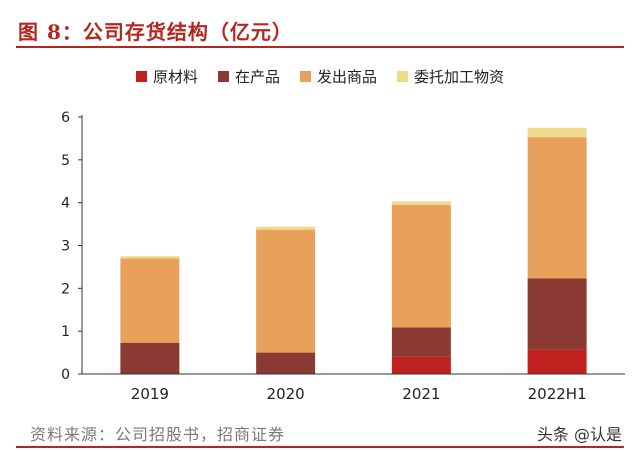 The width and height of the screenshot is (640, 452). I want to click on y-tick-label: 4, so click(65, 204).